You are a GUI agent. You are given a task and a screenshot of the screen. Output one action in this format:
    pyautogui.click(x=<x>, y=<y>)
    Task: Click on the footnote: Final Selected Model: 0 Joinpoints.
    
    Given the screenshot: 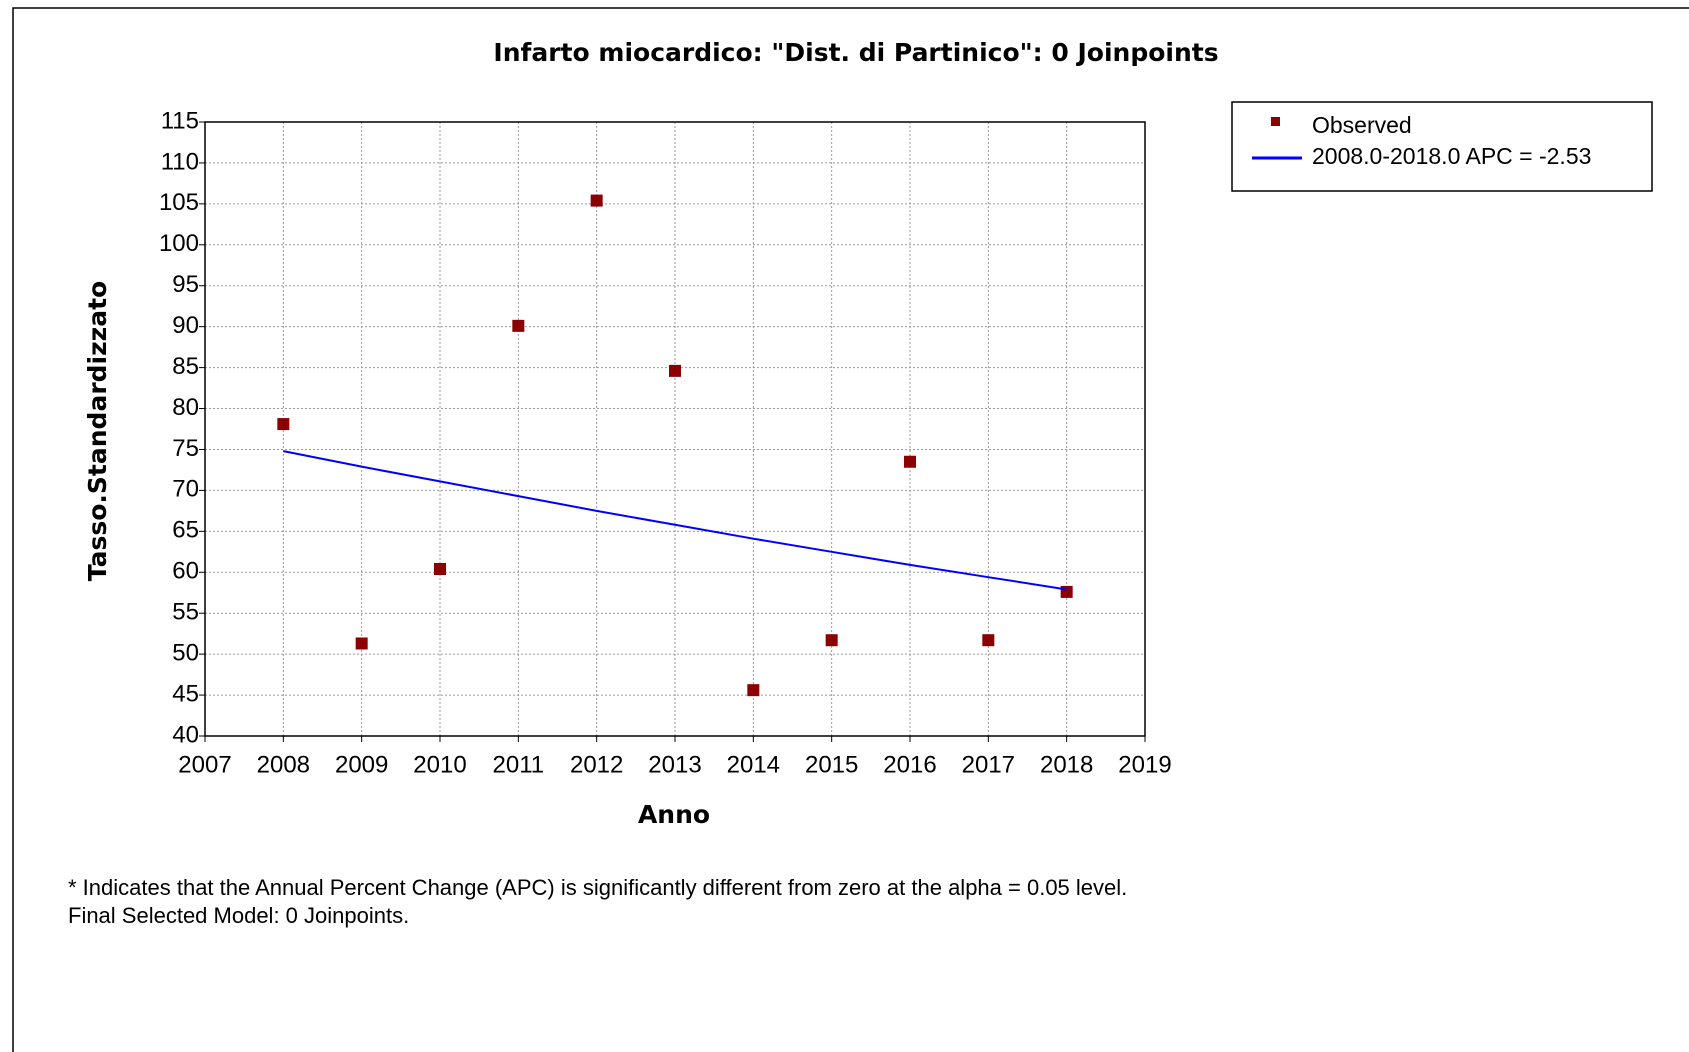 What is the action you would take?
    pyautogui.click(x=238, y=915)
    